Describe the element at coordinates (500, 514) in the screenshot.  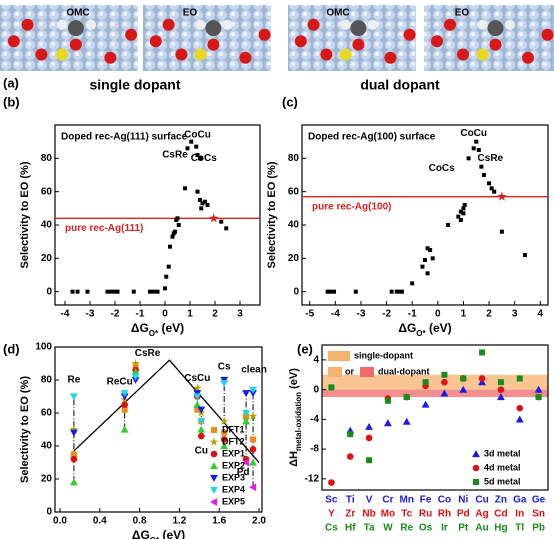
I see `x-tick-label: Cd` at that location.